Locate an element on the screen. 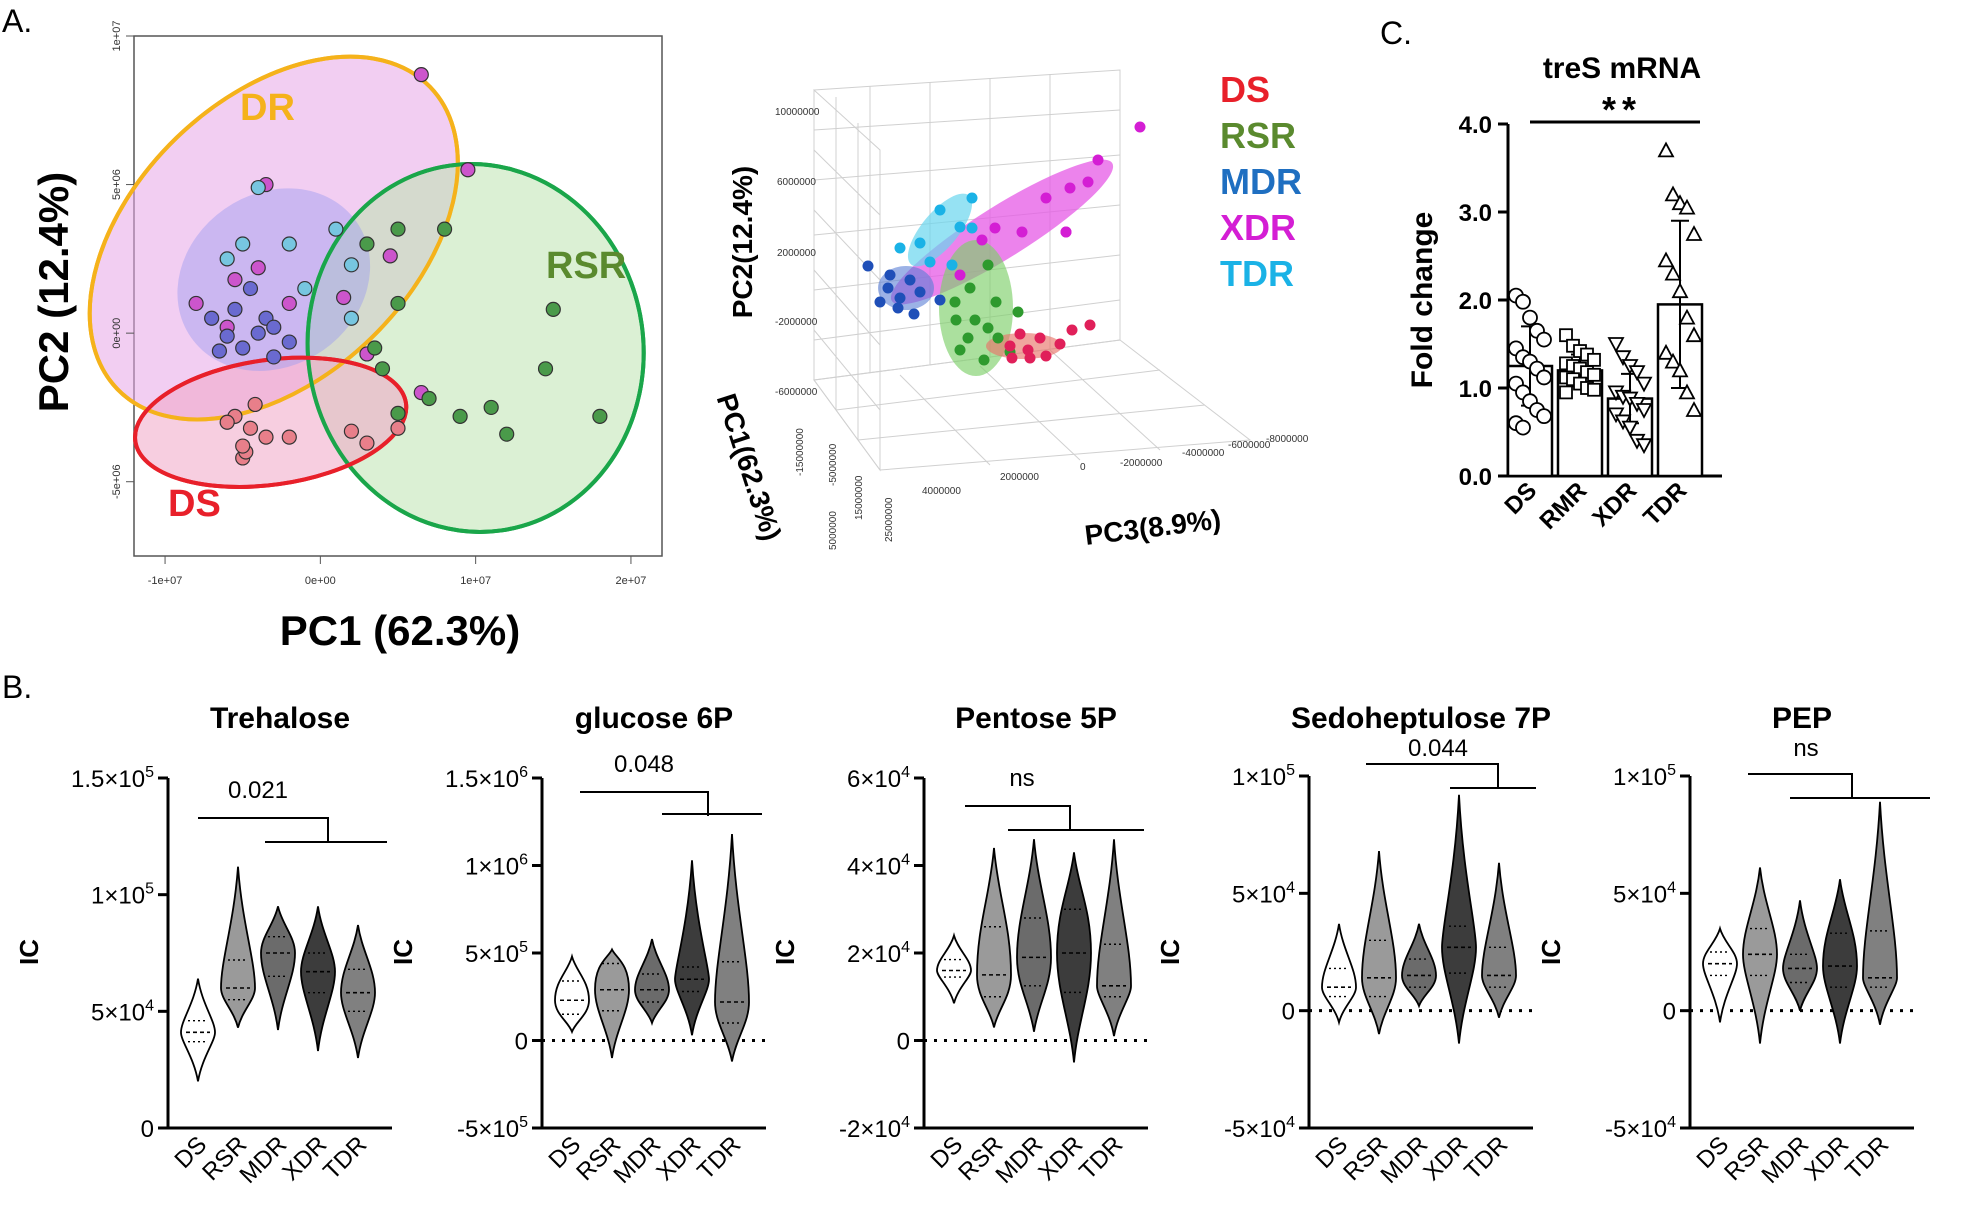 This screenshot has width=1966, height=1216. x-tick-label: 0e+00 is located at coordinates (320, 581).